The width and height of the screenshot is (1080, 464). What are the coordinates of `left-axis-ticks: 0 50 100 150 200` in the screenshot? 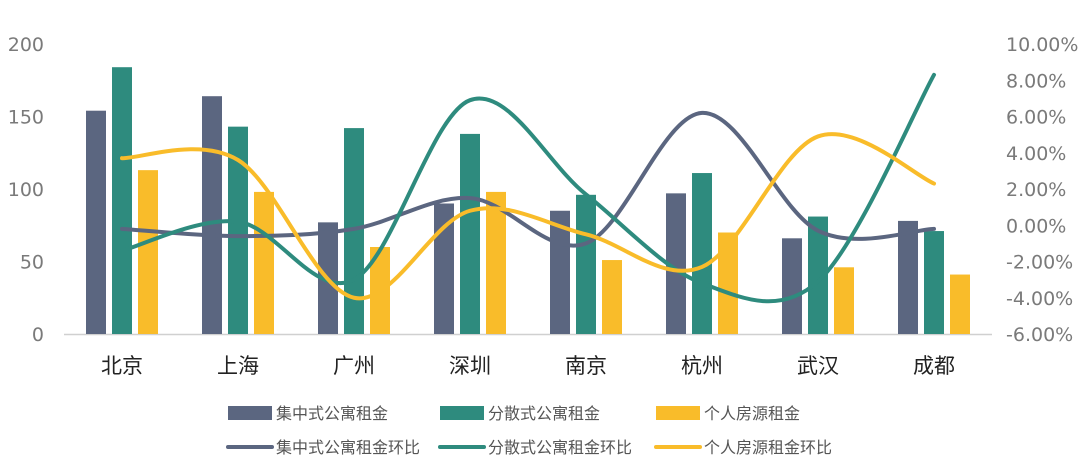 It's located at (26, 190).